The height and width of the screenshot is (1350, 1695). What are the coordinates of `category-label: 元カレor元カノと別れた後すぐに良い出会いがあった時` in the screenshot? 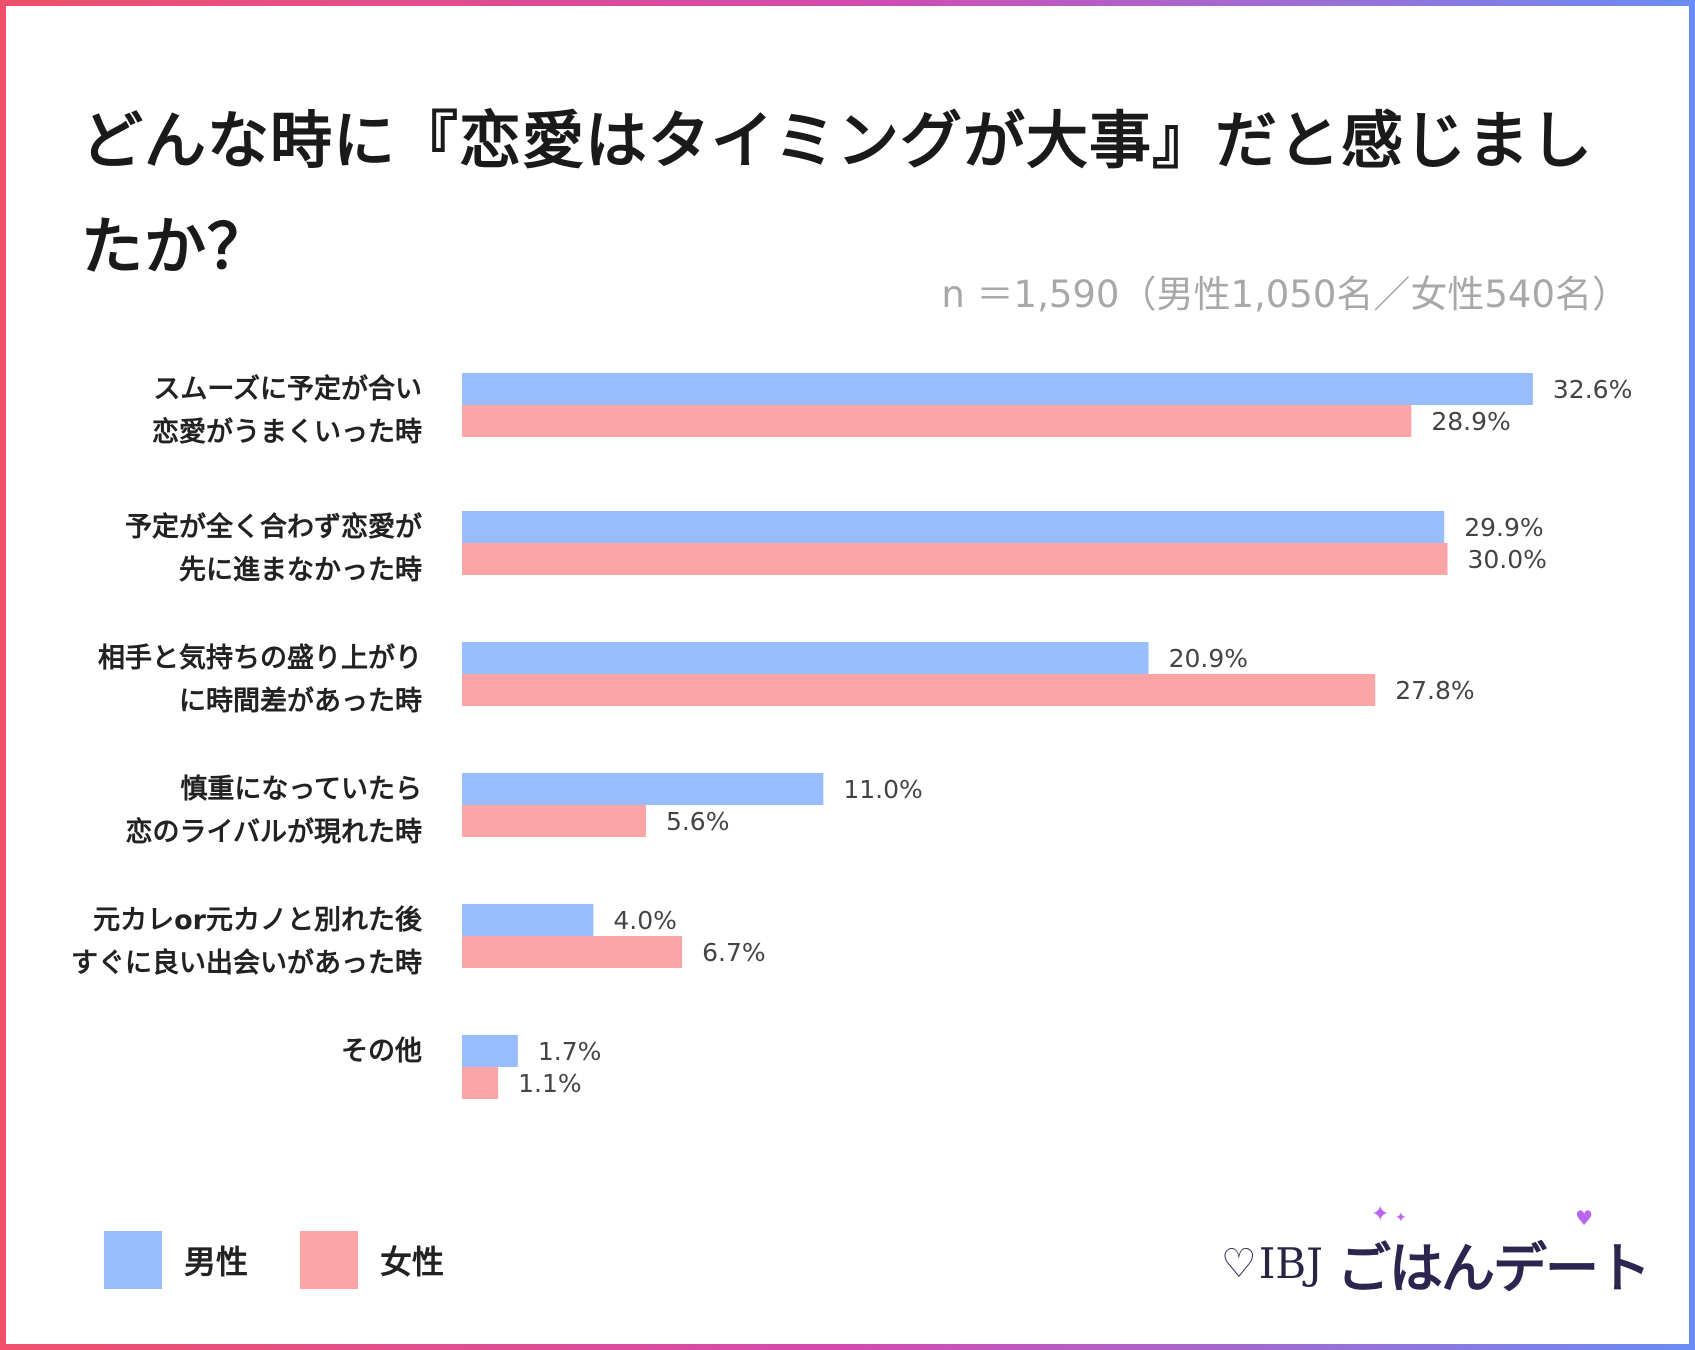 It's located at (247, 942).